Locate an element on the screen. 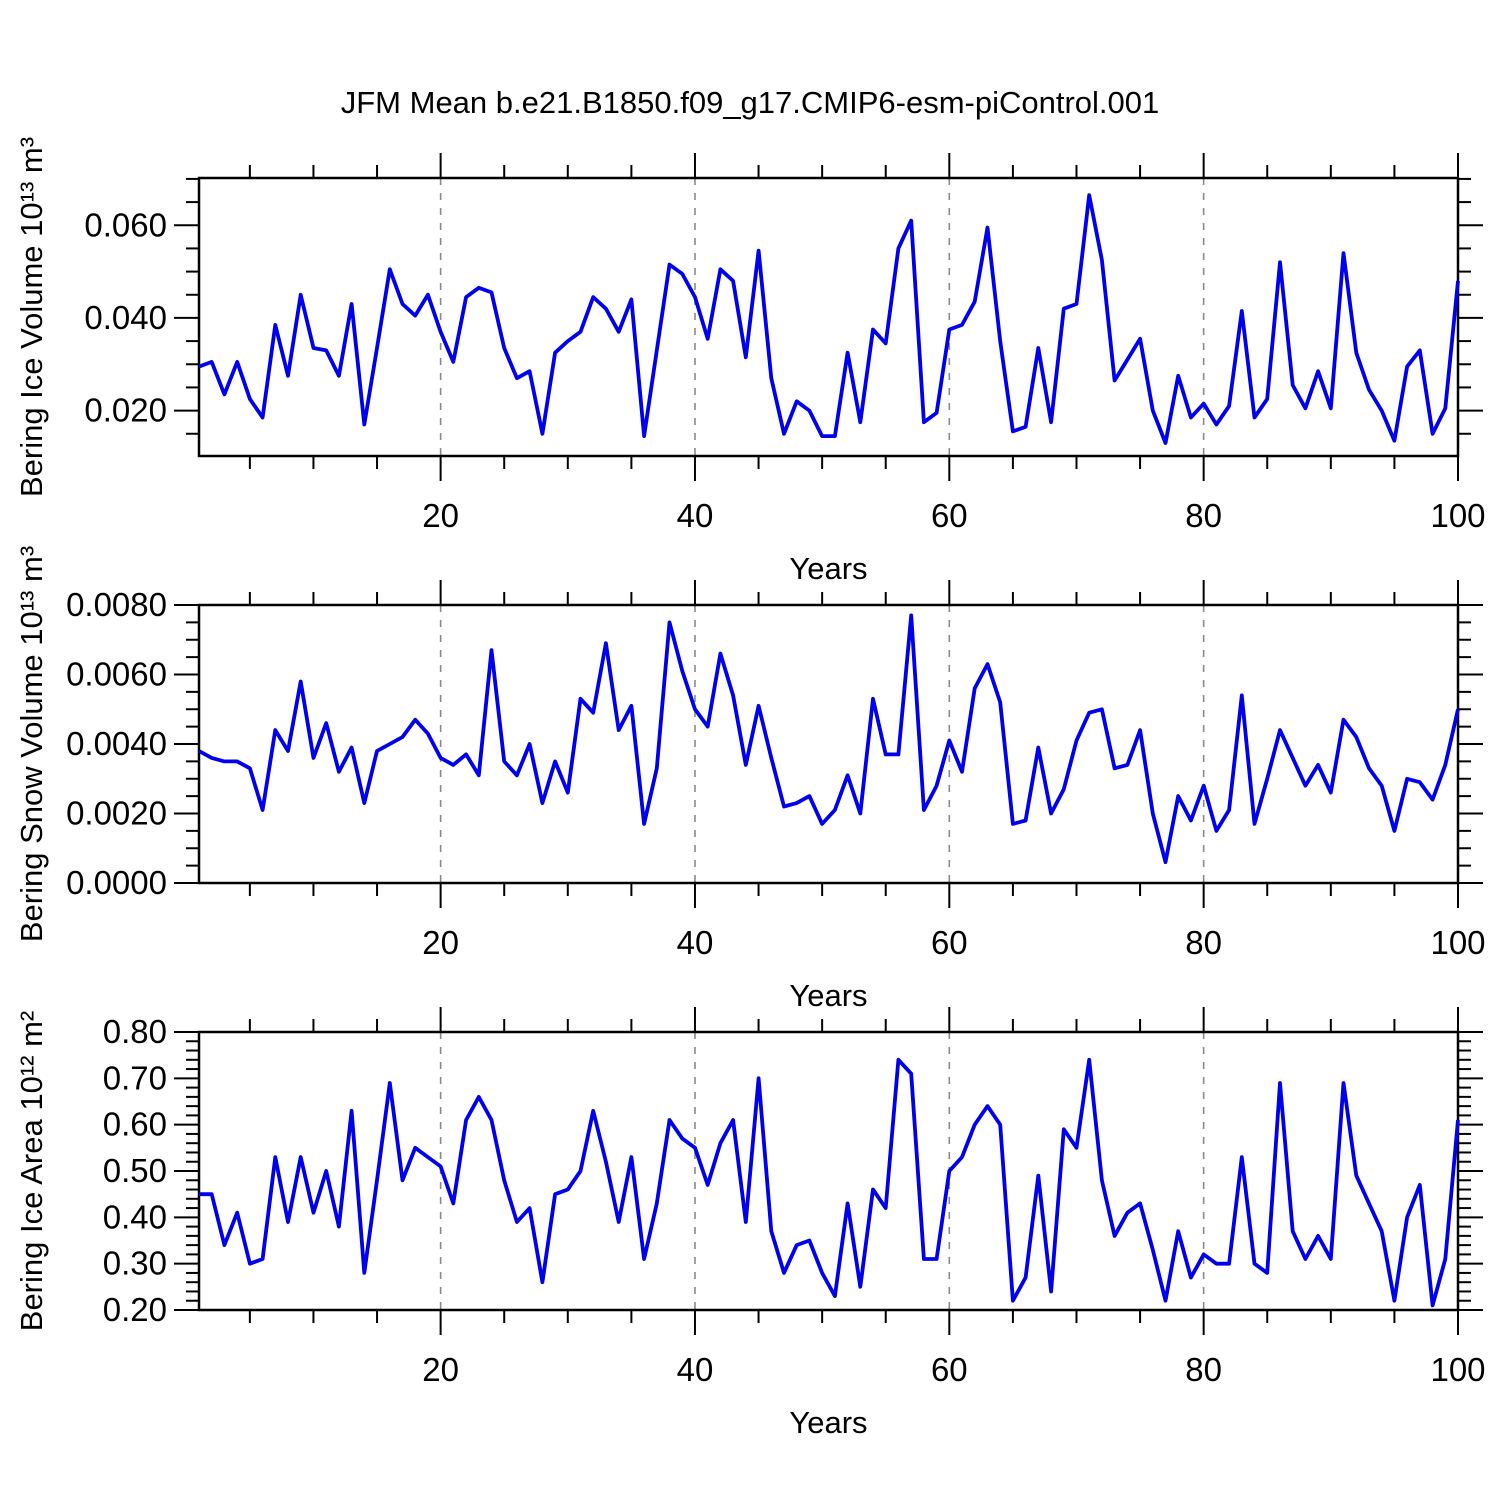 This screenshot has height=1500, width=1500. y-axis-title-ice-volume: Bering Ice Volume 10¹³ m³ is located at coordinates (31, 317).